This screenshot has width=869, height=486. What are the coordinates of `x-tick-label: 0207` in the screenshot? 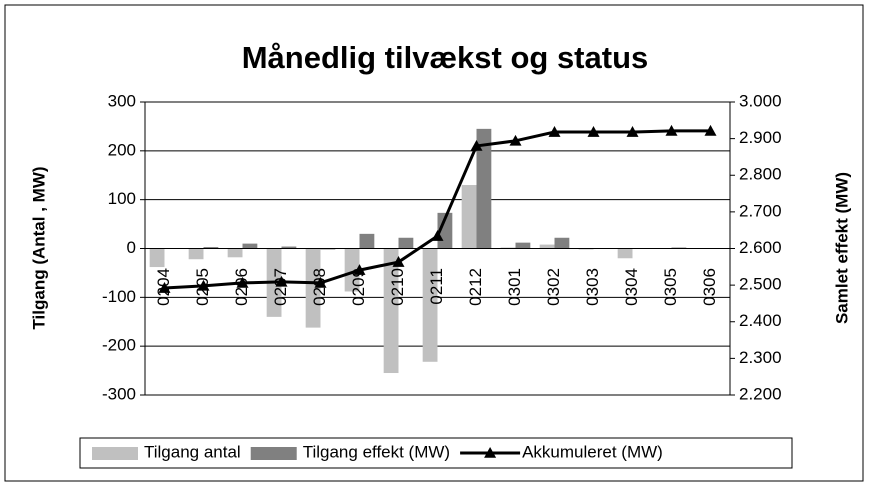 It's located at (280, 287).